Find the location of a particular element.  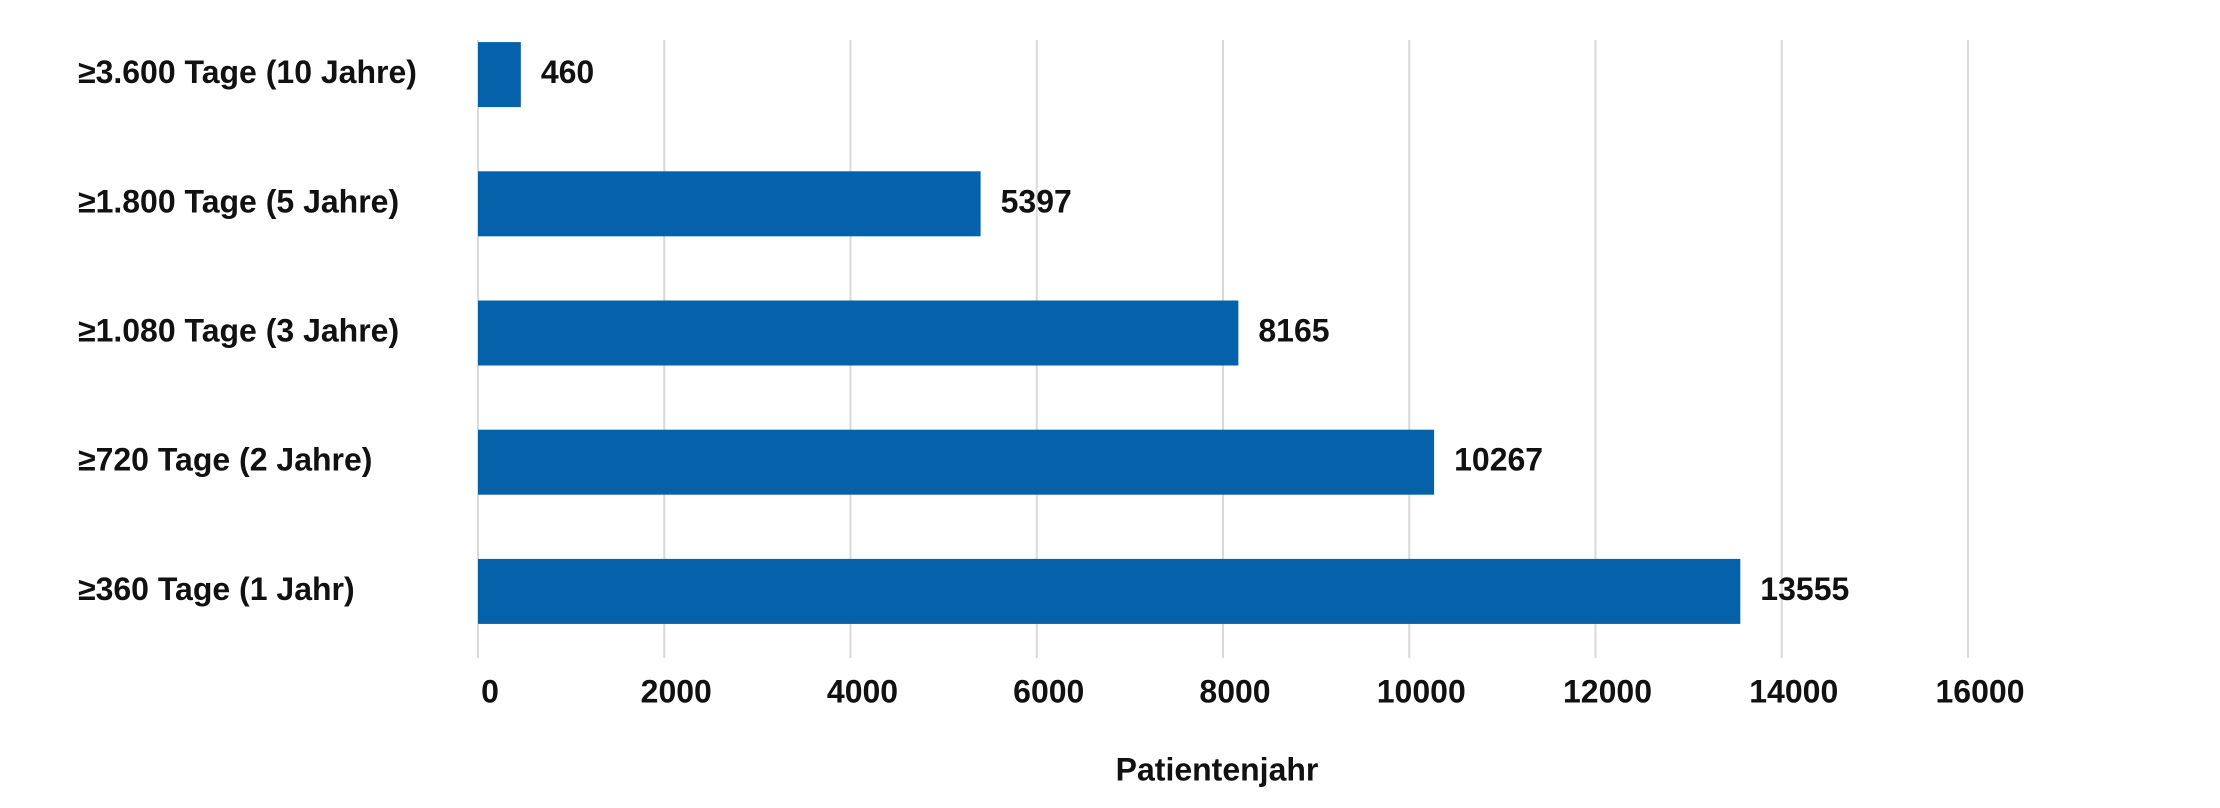

y-tick-label: ≥1.800 Tage (5 Jahre) is located at coordinates (238, 201).